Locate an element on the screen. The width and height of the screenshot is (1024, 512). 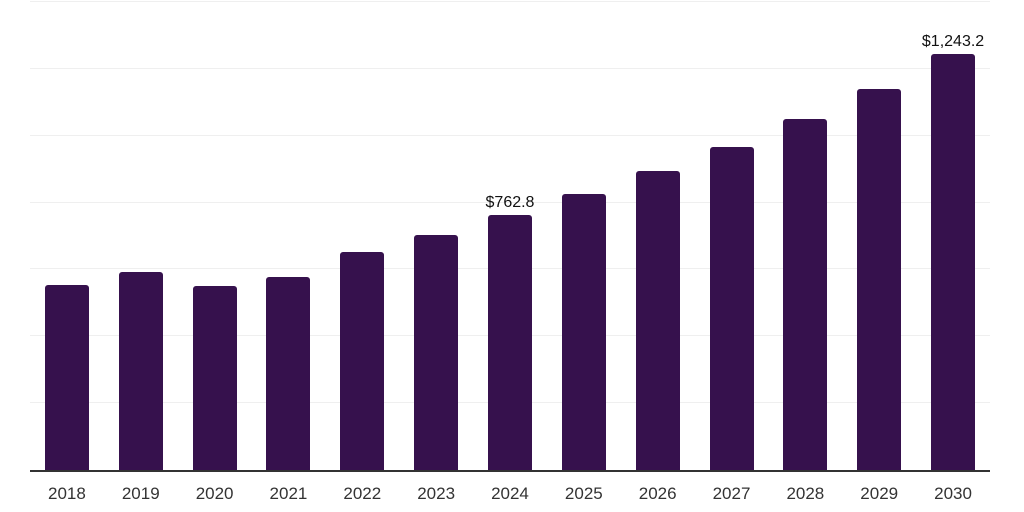
bar-slot-2023 is located at coordinates (436, 236).